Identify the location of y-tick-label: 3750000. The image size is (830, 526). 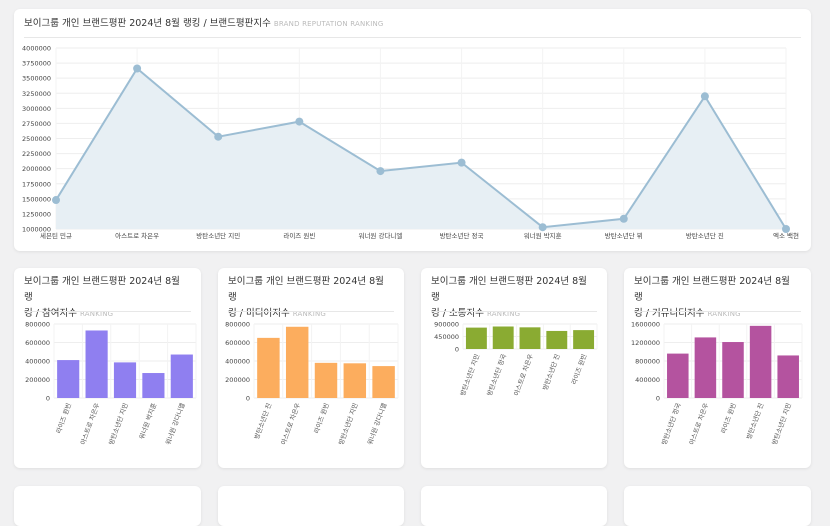
(36, 64).